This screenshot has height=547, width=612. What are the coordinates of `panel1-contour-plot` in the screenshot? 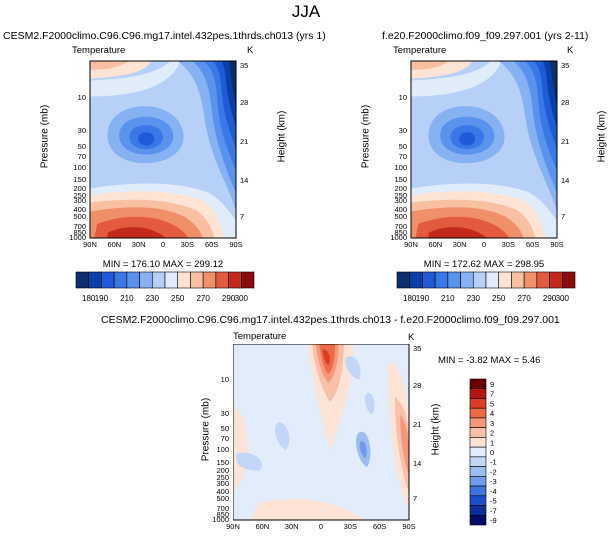 It's located at (163, 149).